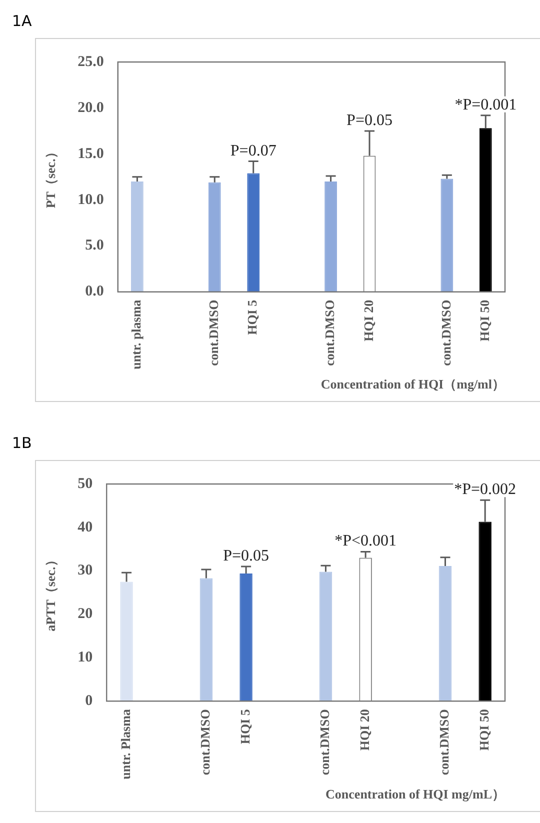 This screenshot has height=823, width=540. Describe the element at coordinates (22, 443) in the screenshot. I see `chart-title: 1B` at that location.